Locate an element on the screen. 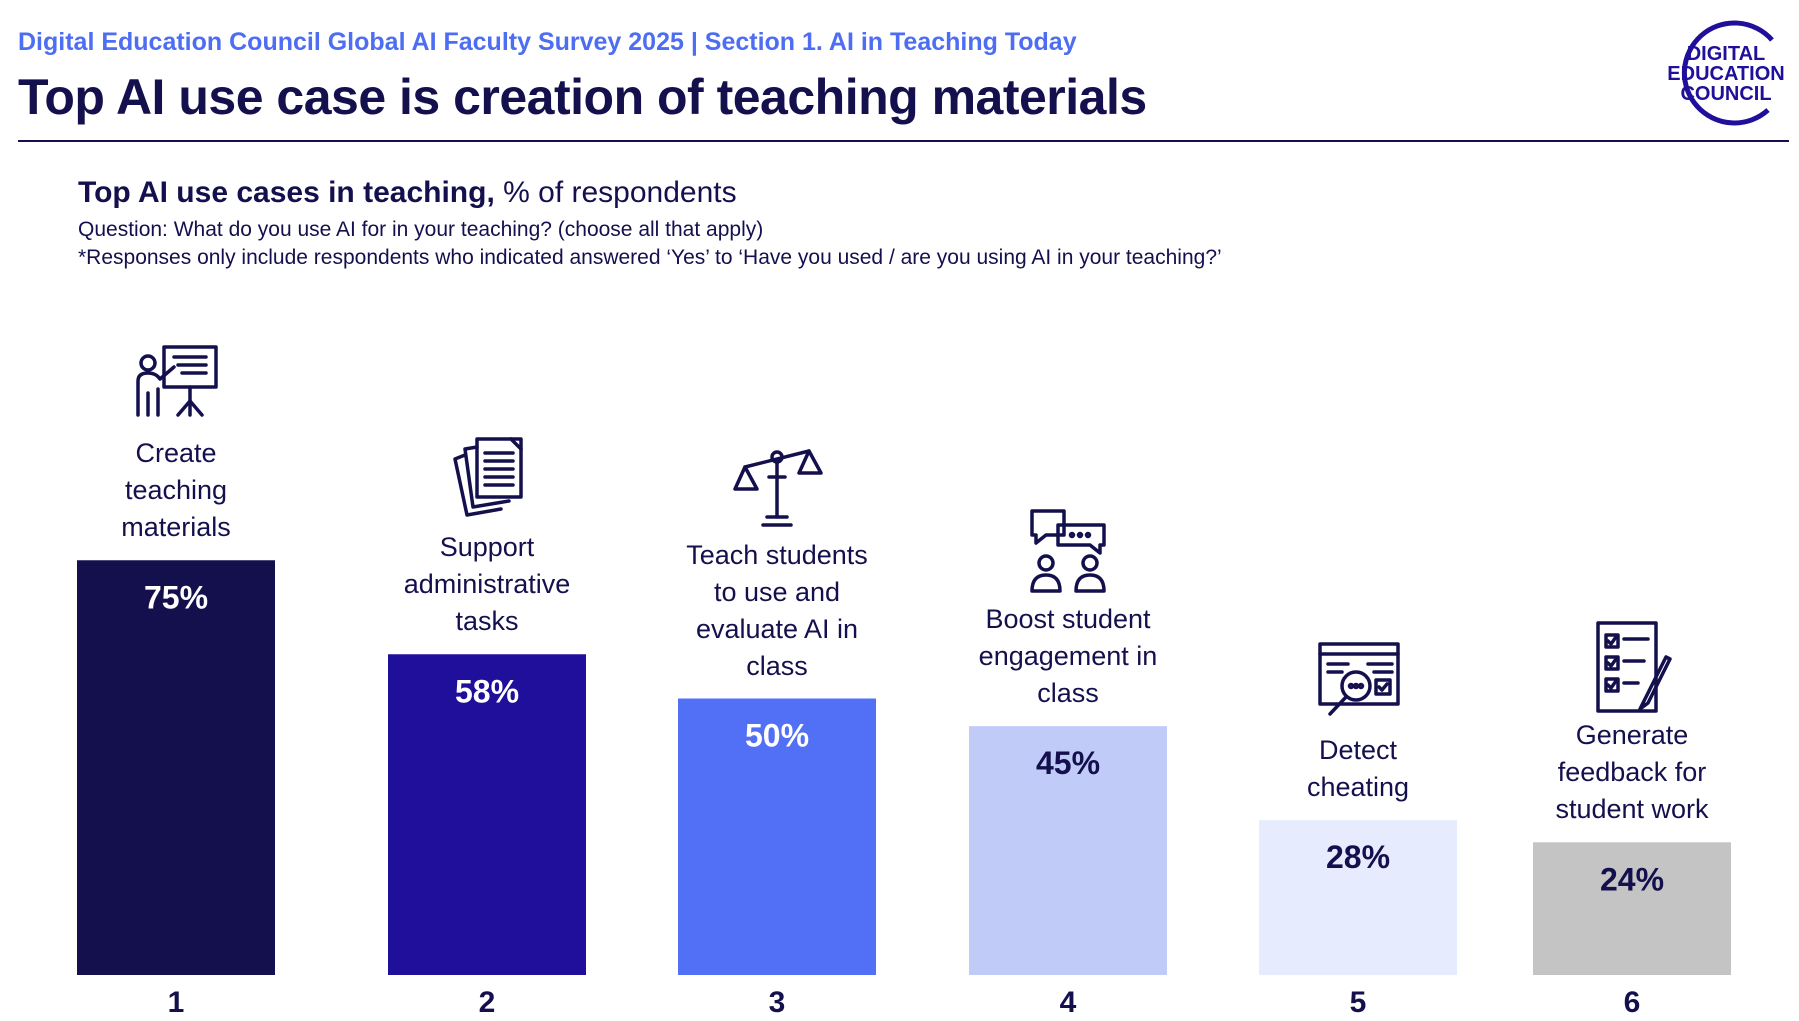 This screenshot has width=1799, height=1021. category-description-line: materials is located at coordinates (176, 527).